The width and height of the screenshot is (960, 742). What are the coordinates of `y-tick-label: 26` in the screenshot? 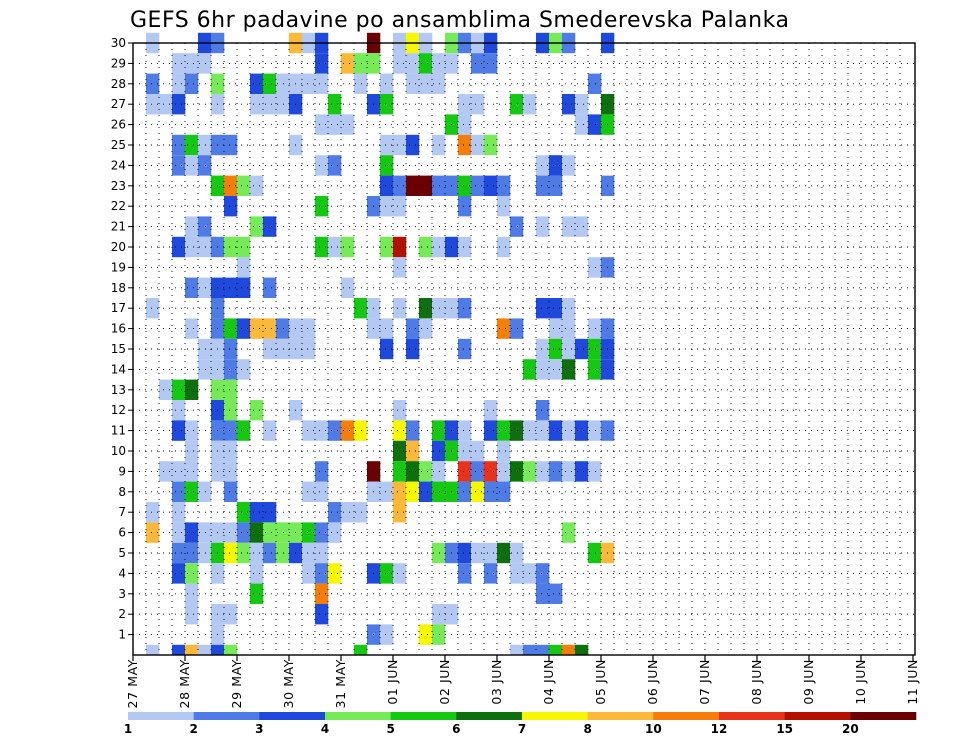 It's located at (118, 125).